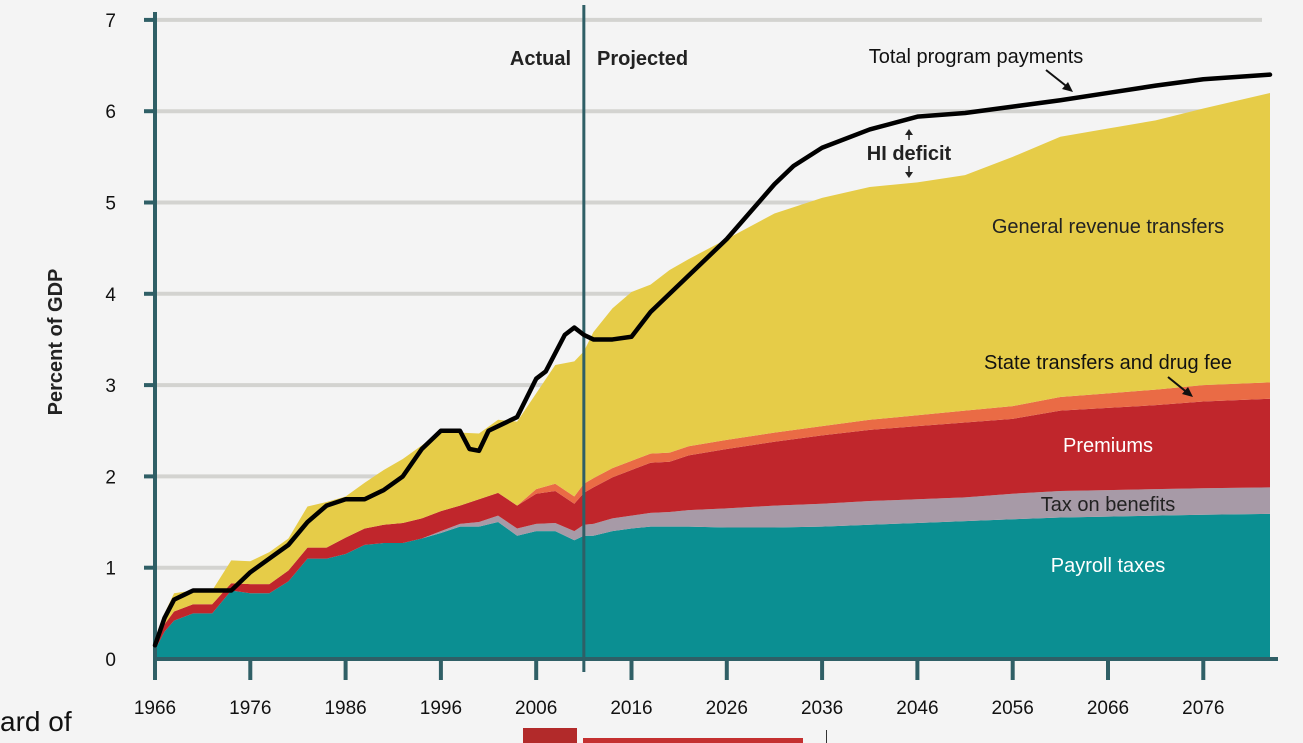 This screenshot has height=743, width=1303. I want to click on annotation-state-transfers: State transfers and drug fee, so click(1108, 363).